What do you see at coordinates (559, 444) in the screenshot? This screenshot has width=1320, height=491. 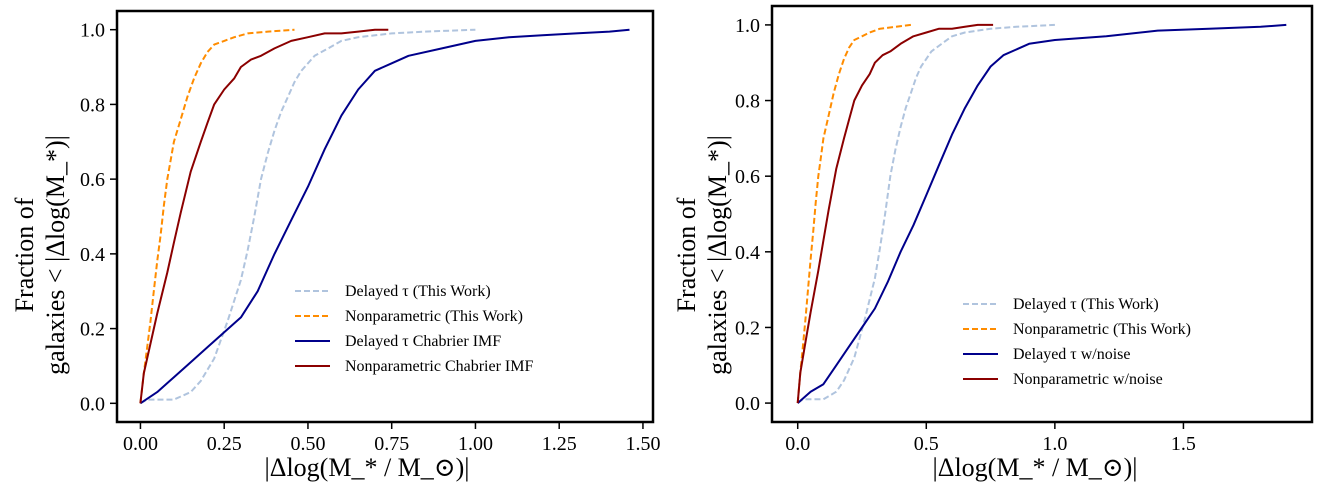 I see `left-x-tick-label: 1.25` at bounding box center [559, 444].